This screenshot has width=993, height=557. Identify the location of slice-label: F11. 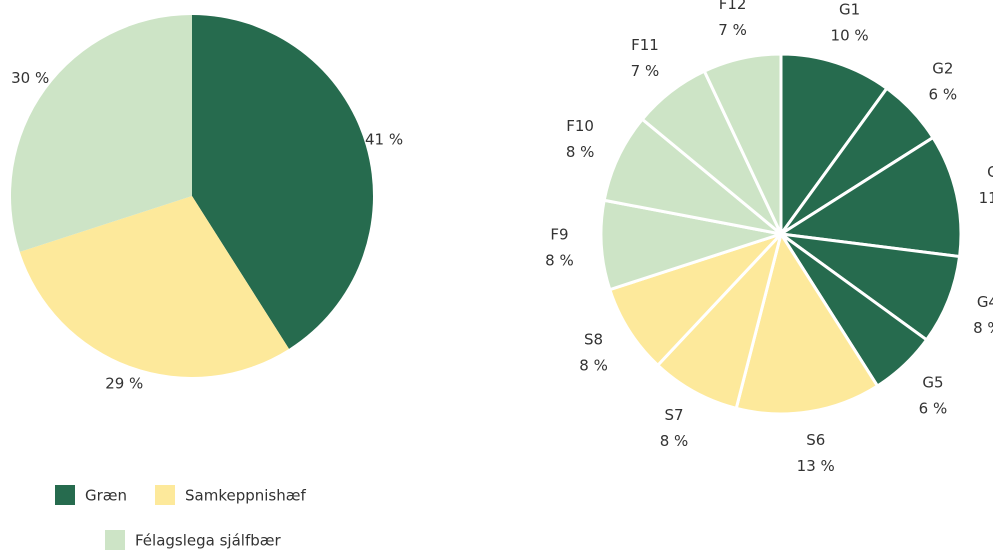
(645, 45).